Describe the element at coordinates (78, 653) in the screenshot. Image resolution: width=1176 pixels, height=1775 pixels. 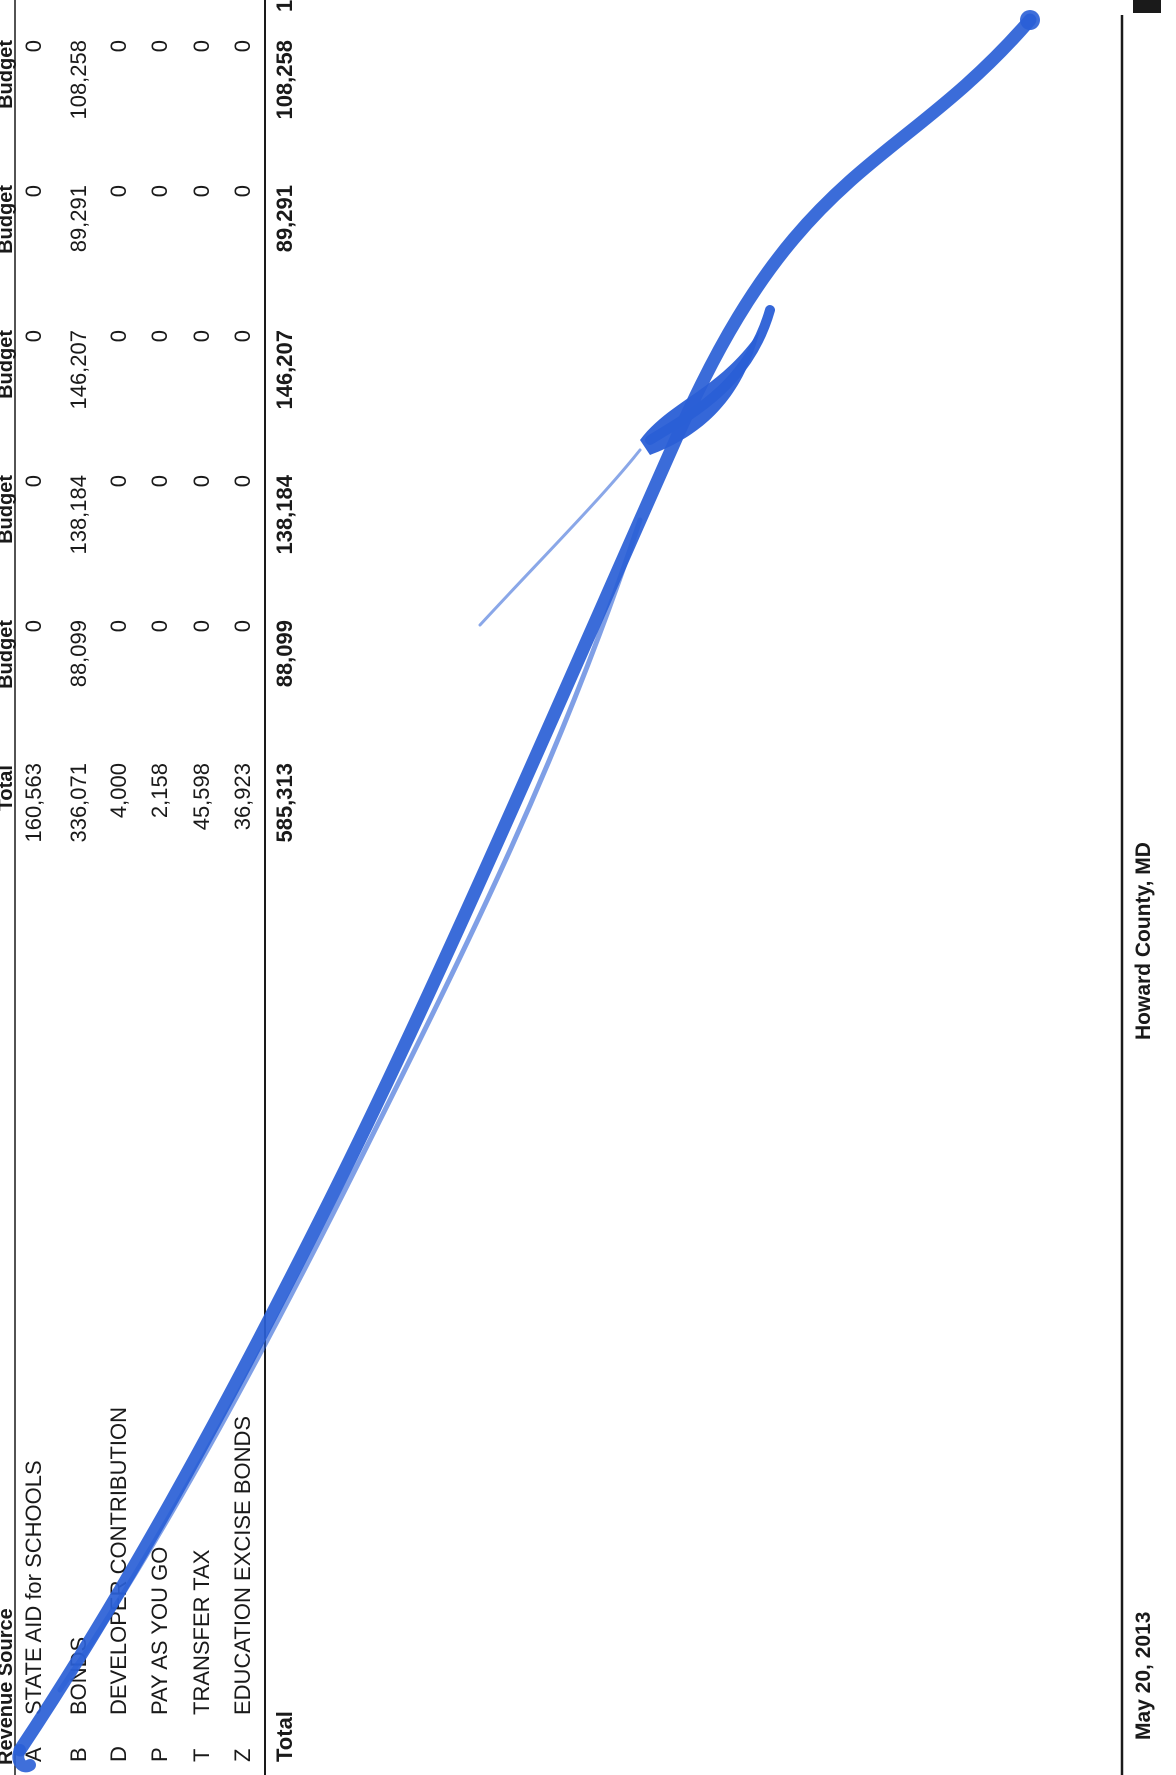
I see `row-value: 88,099` at that location.